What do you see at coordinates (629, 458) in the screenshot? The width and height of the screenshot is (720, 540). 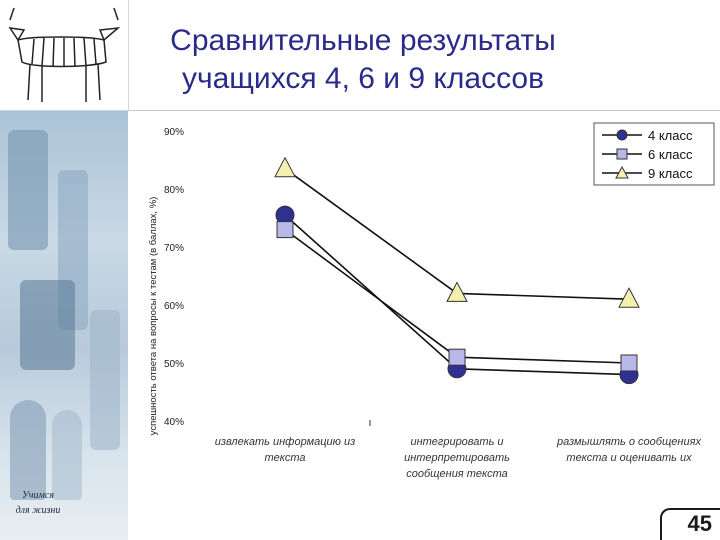 I see `x-tick-label: текста и оценивать их` at bounding box center [629, 458].